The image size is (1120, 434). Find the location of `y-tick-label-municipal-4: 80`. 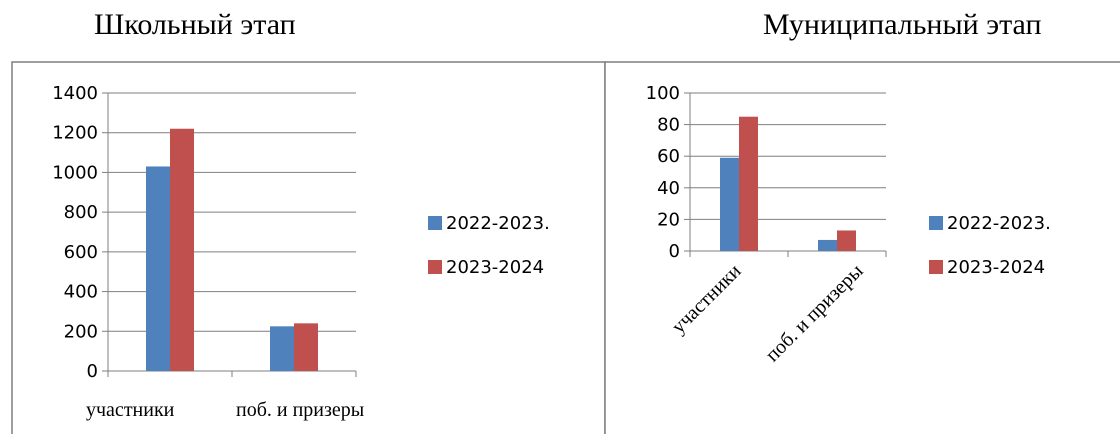

y-tick-label-municipal-4: 80 is located at coordinates (668, 125).